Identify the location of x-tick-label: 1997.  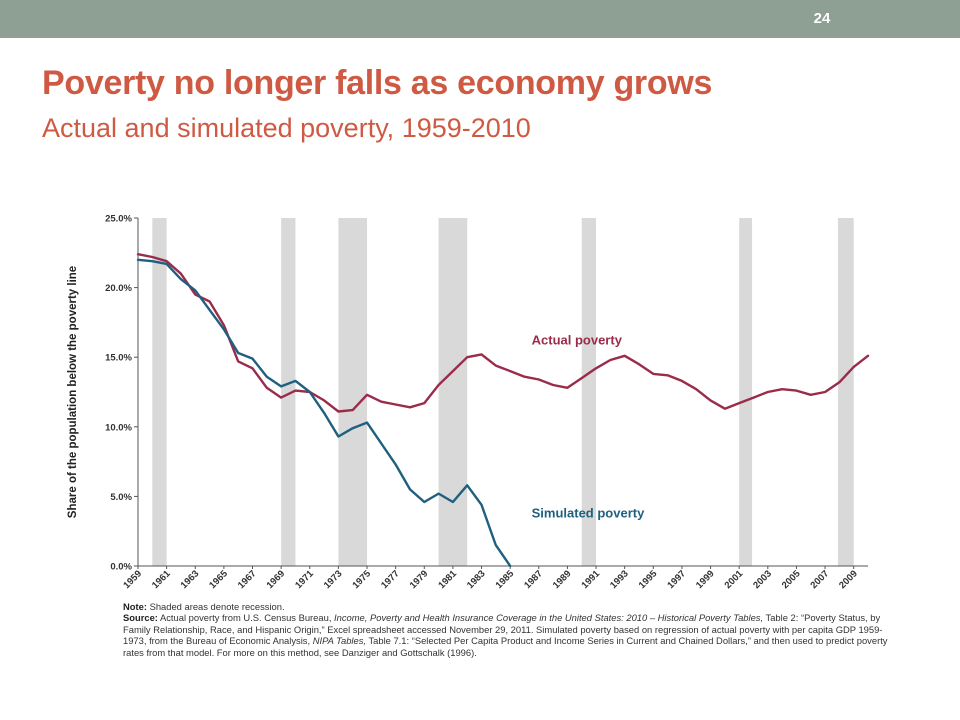
(676, 579).